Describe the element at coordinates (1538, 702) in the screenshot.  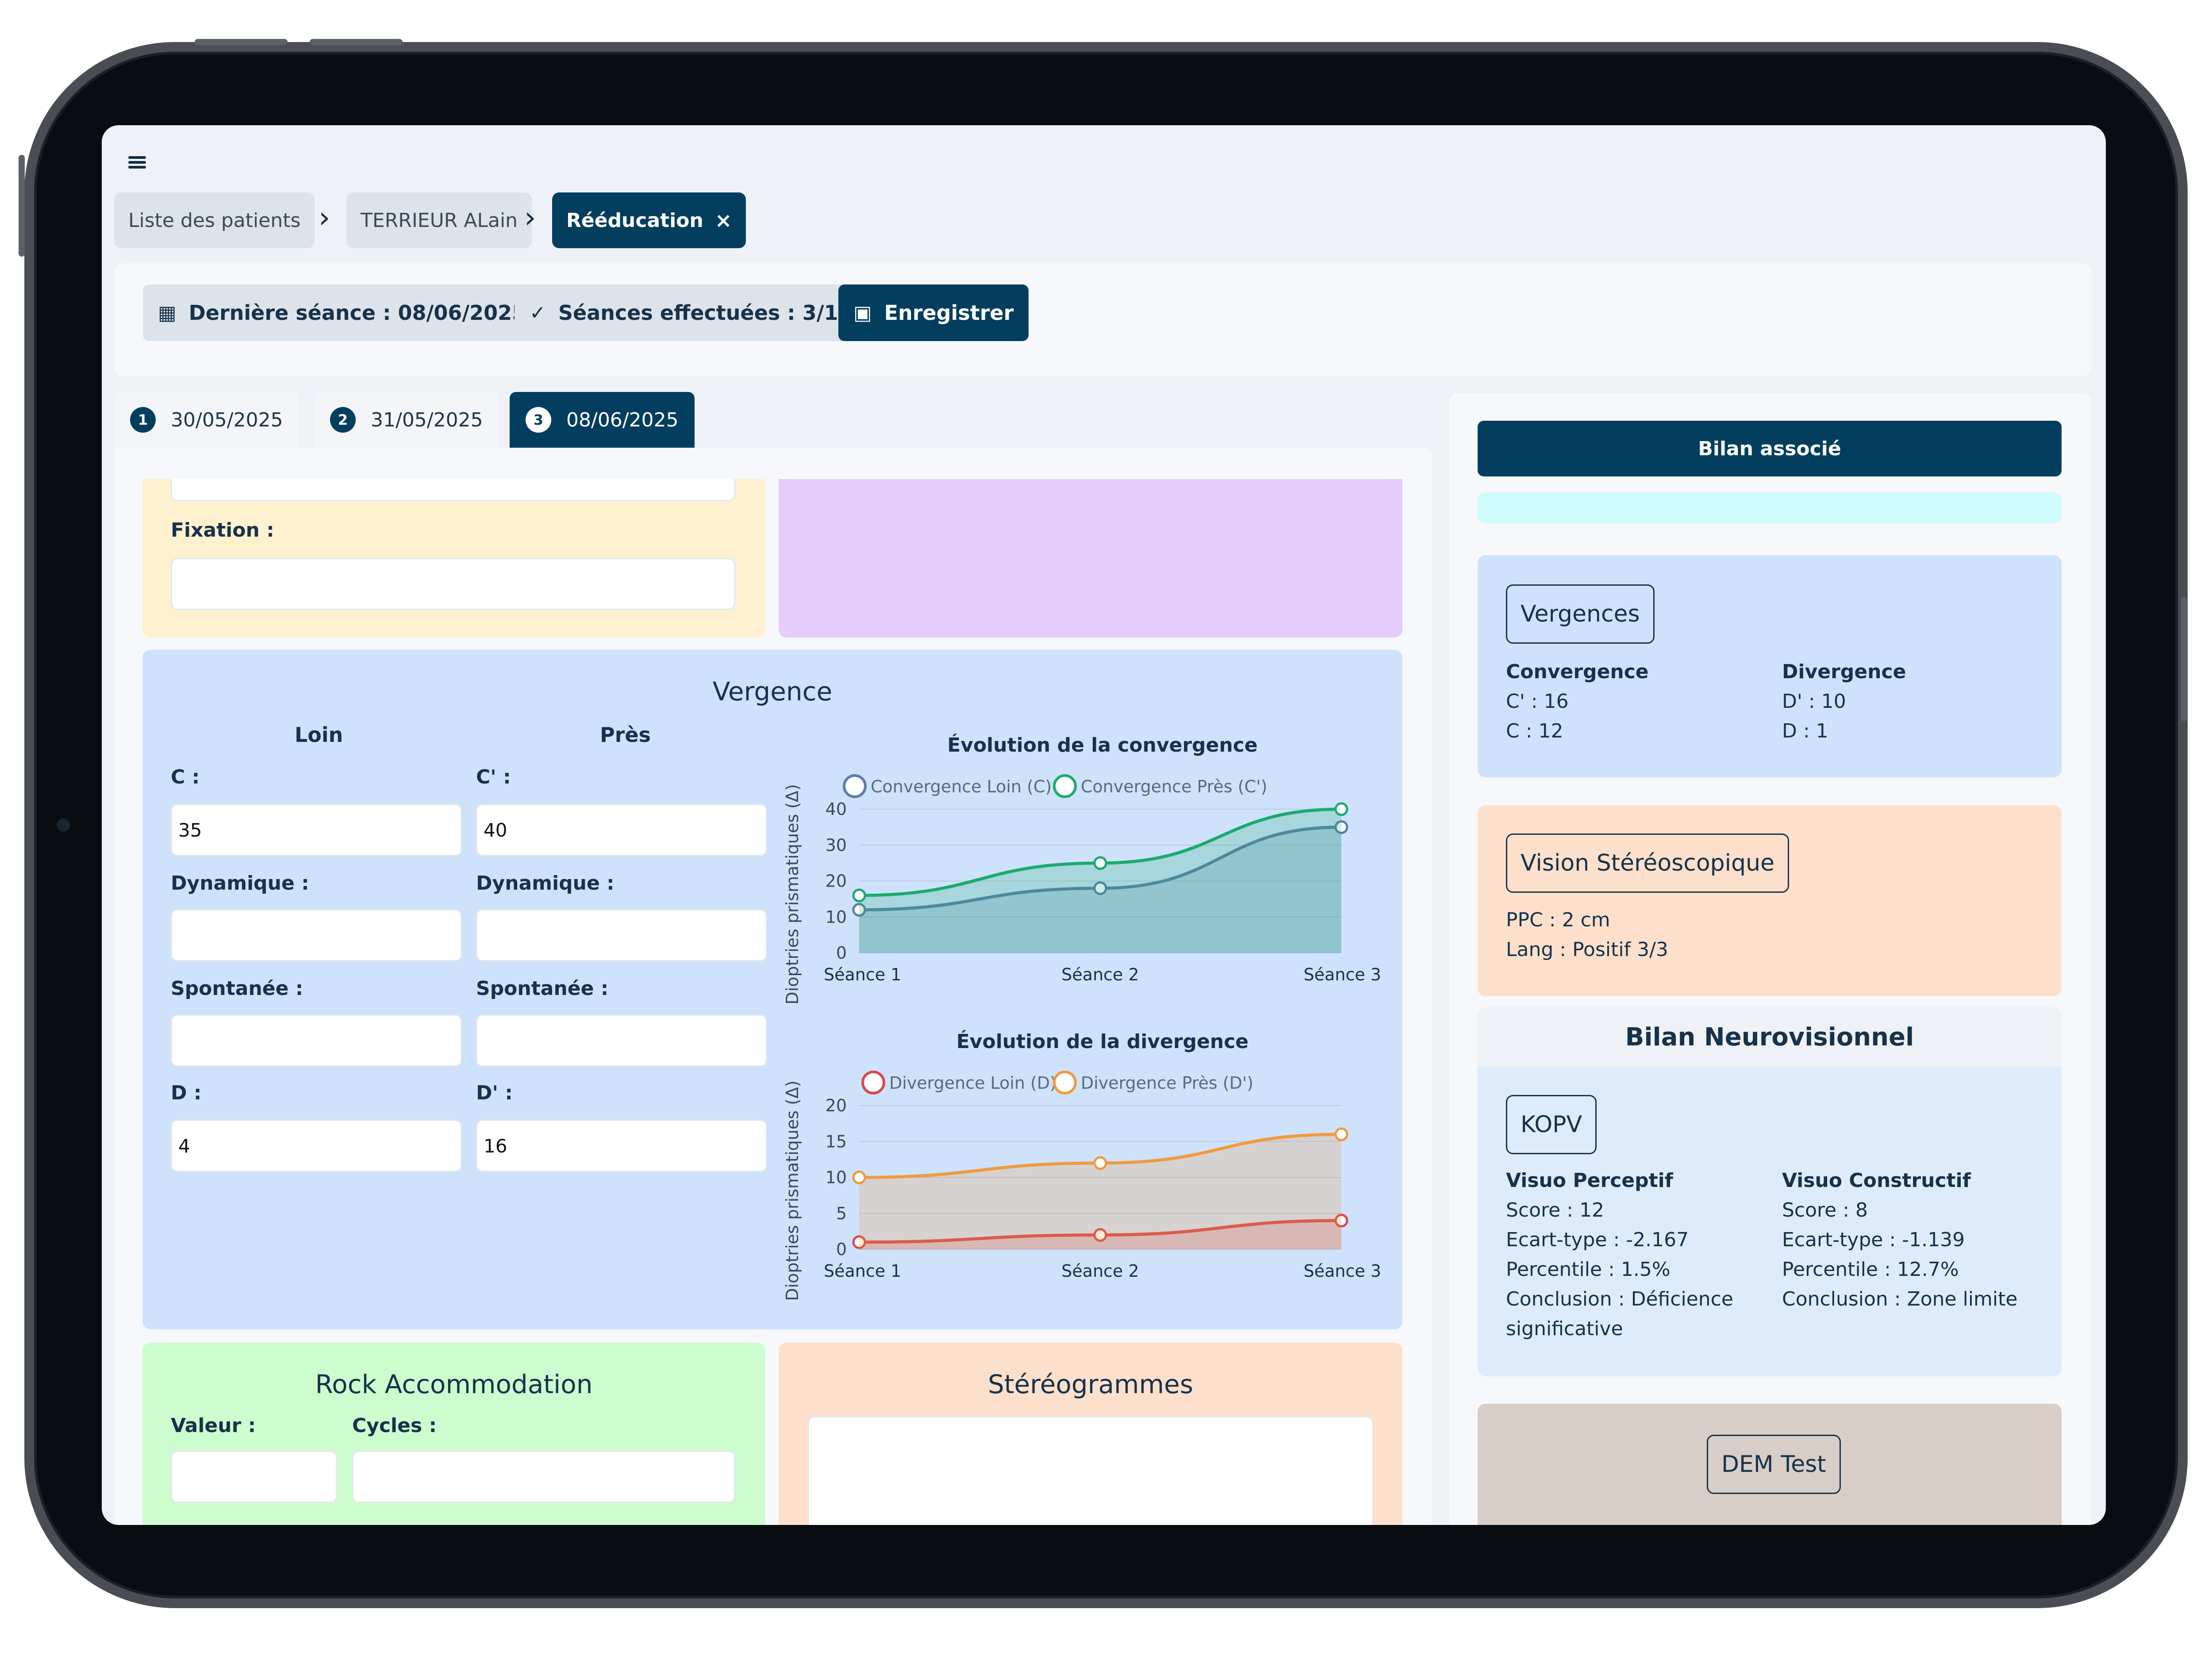
I see `convergence-c-prime: C' : 16` at that location.